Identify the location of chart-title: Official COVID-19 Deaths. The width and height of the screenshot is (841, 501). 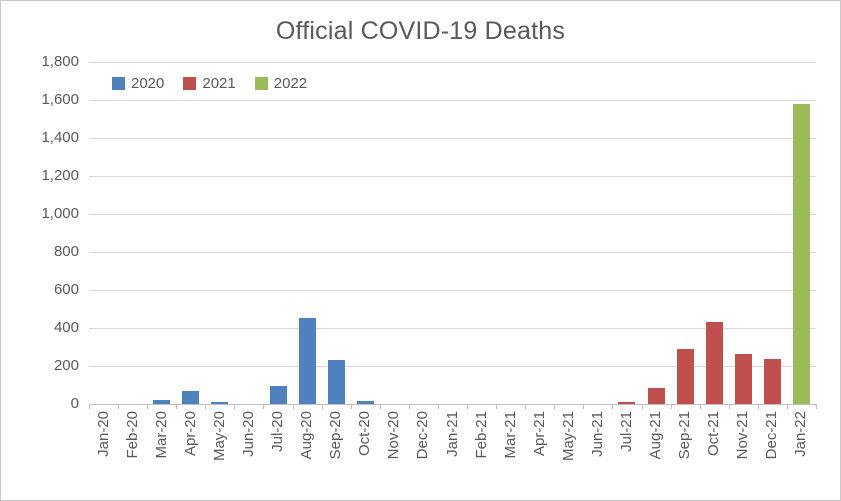
(420, 31).